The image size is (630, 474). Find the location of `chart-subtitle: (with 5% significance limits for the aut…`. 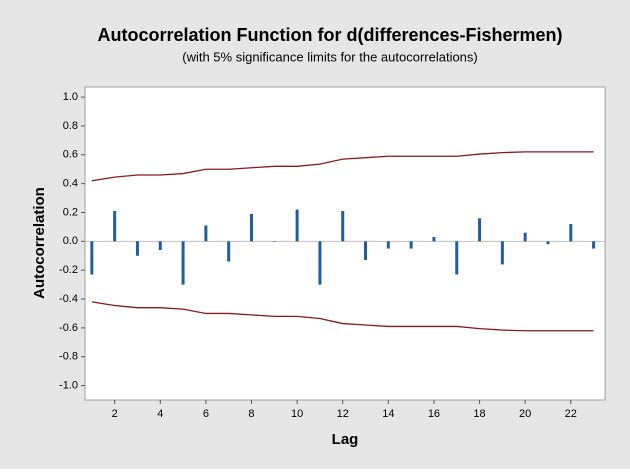

chart-subtitle: (with 5% significance limits for the aut… is located at coordinates (330, 56).